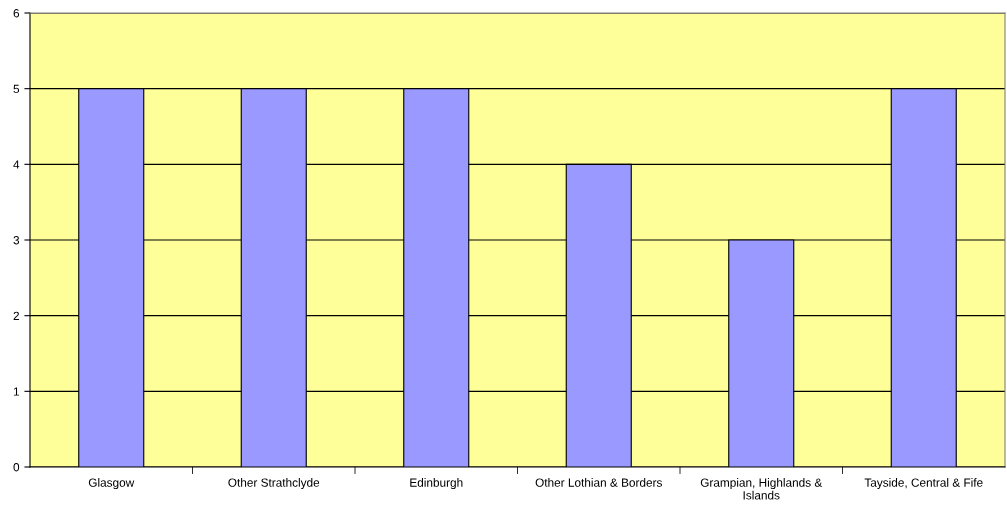 Image resolution: width=1007 pixels, height=513 pixels. I want to click on x-tick-label: Grampian, Highlands & Islands, so click(761, 489).